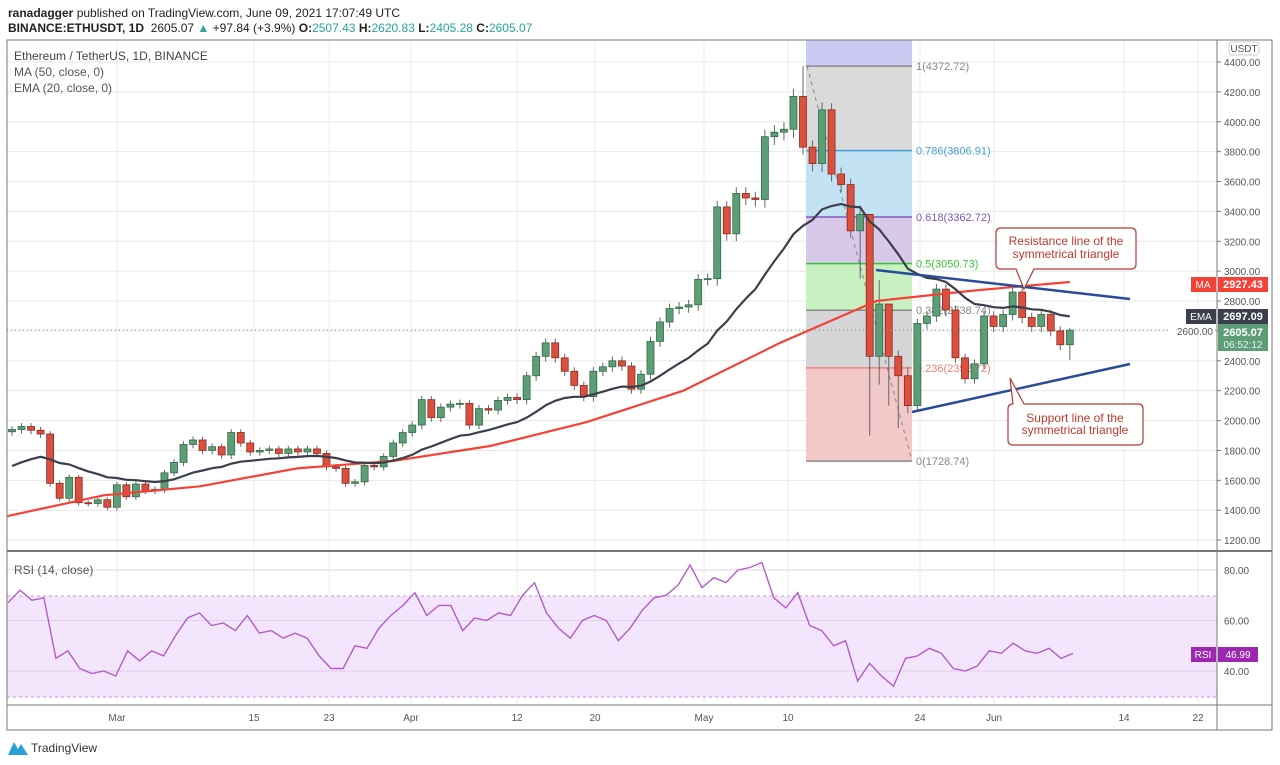 Image resolution: width=1280 pixels, height=765 pixels. I want to click on rsi-tag-label: RSI, so click(1203, 655).